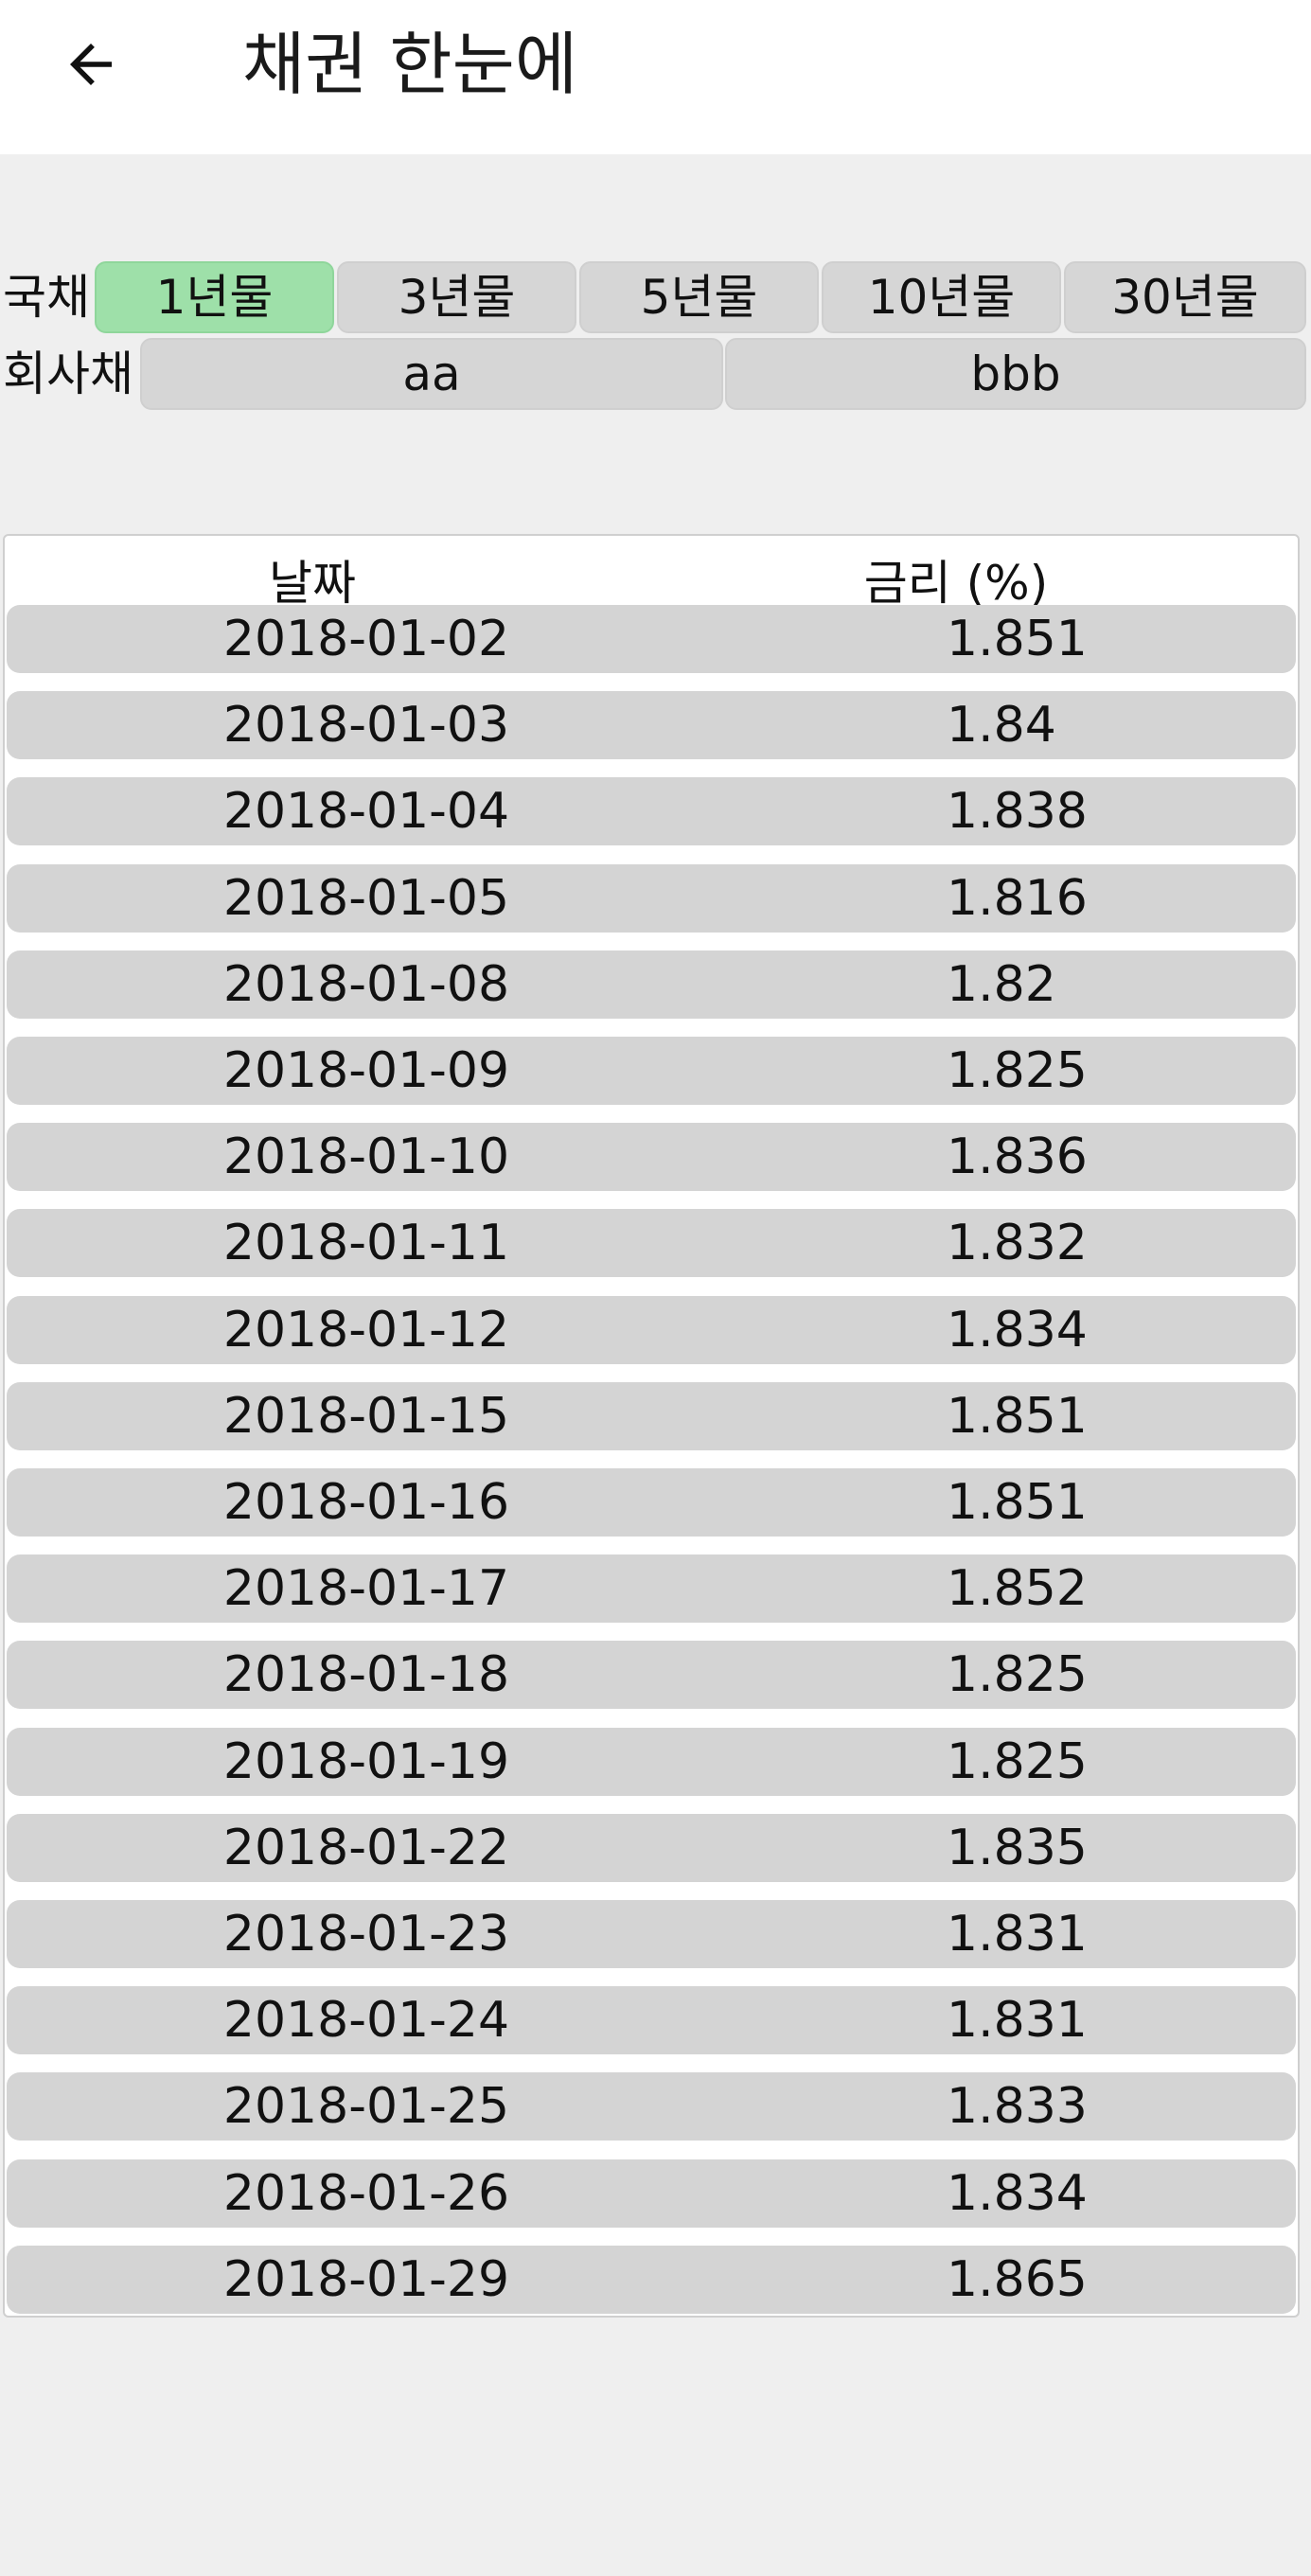 This screenshot has height=2576, width=1311. I want to click on corp-option-aa: aa, so click(432, 374).